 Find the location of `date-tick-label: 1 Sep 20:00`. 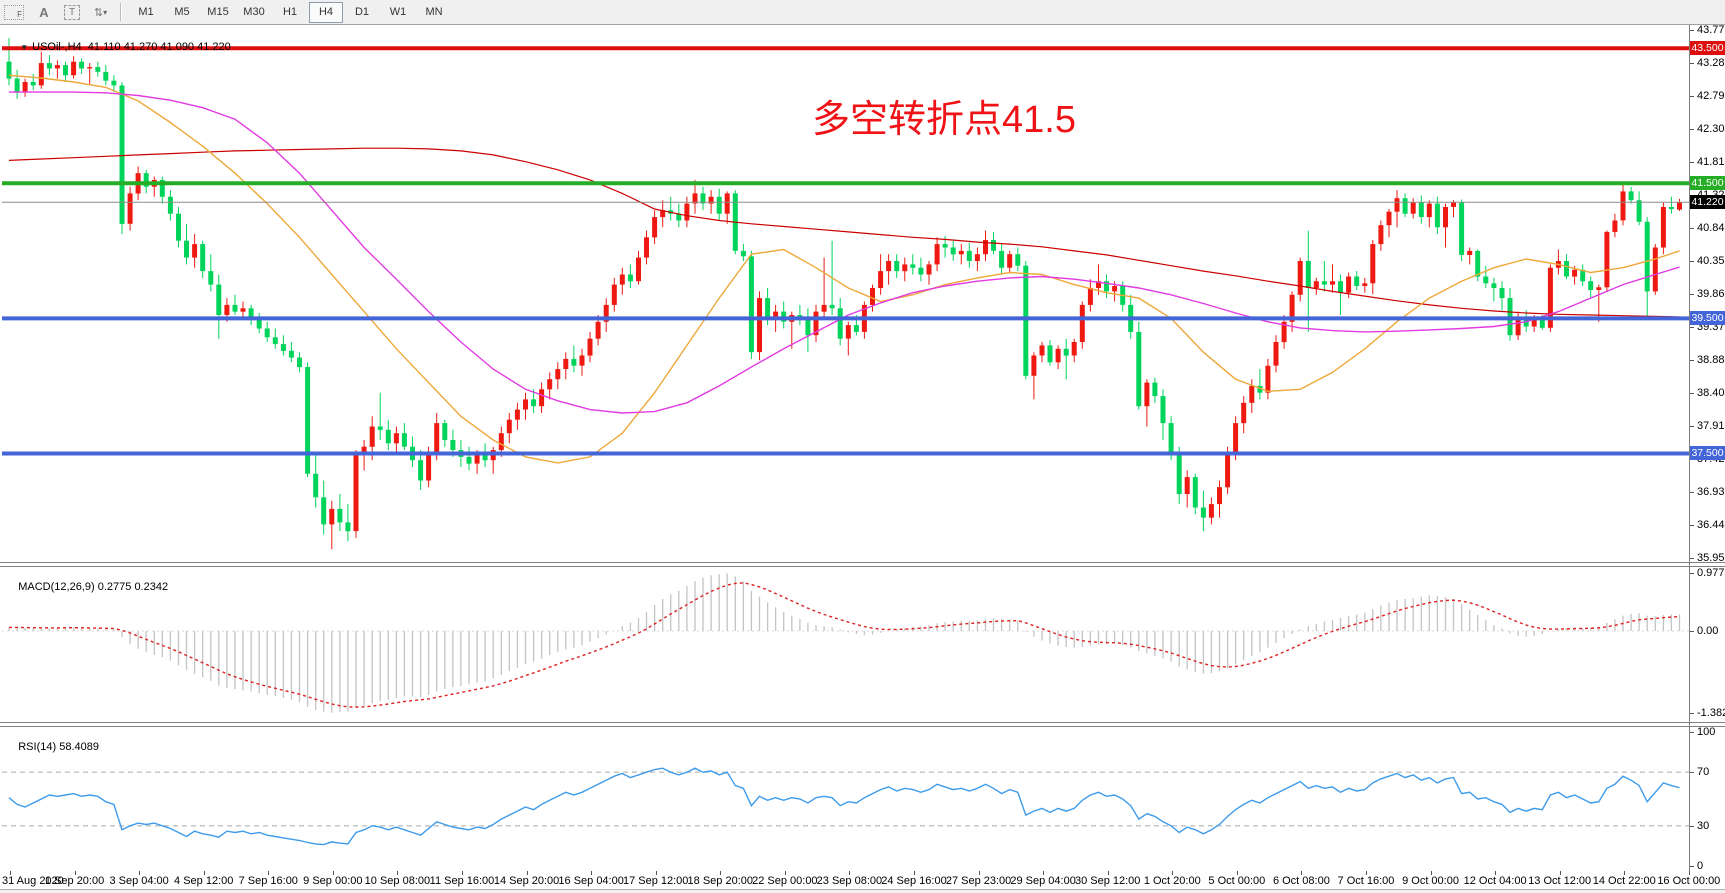

date-tick-label: 1 Sep 20:00 is located at coordinates (74, 881).